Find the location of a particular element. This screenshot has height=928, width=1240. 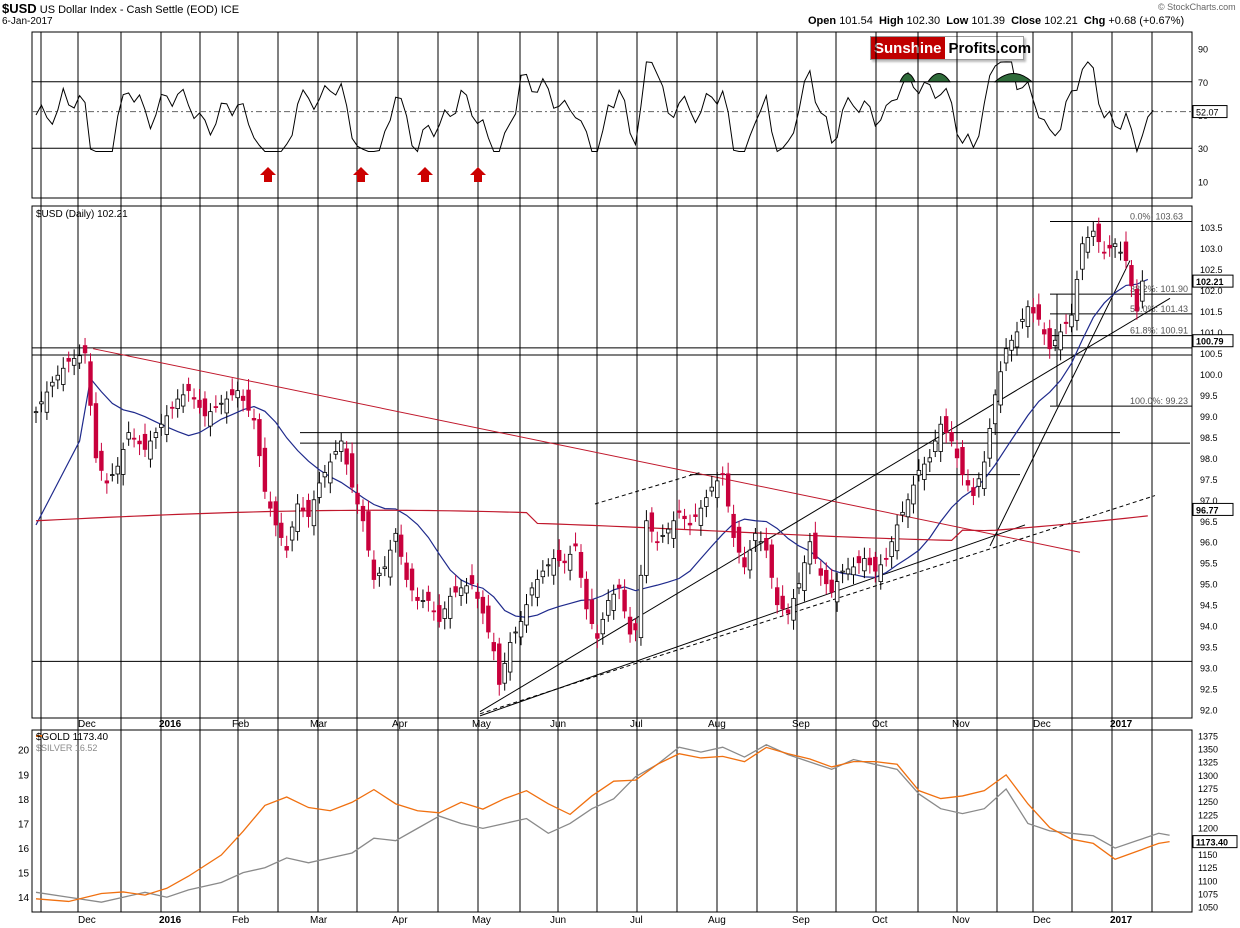

silver-tick-label: 18 is located at coordinates (24, 800).